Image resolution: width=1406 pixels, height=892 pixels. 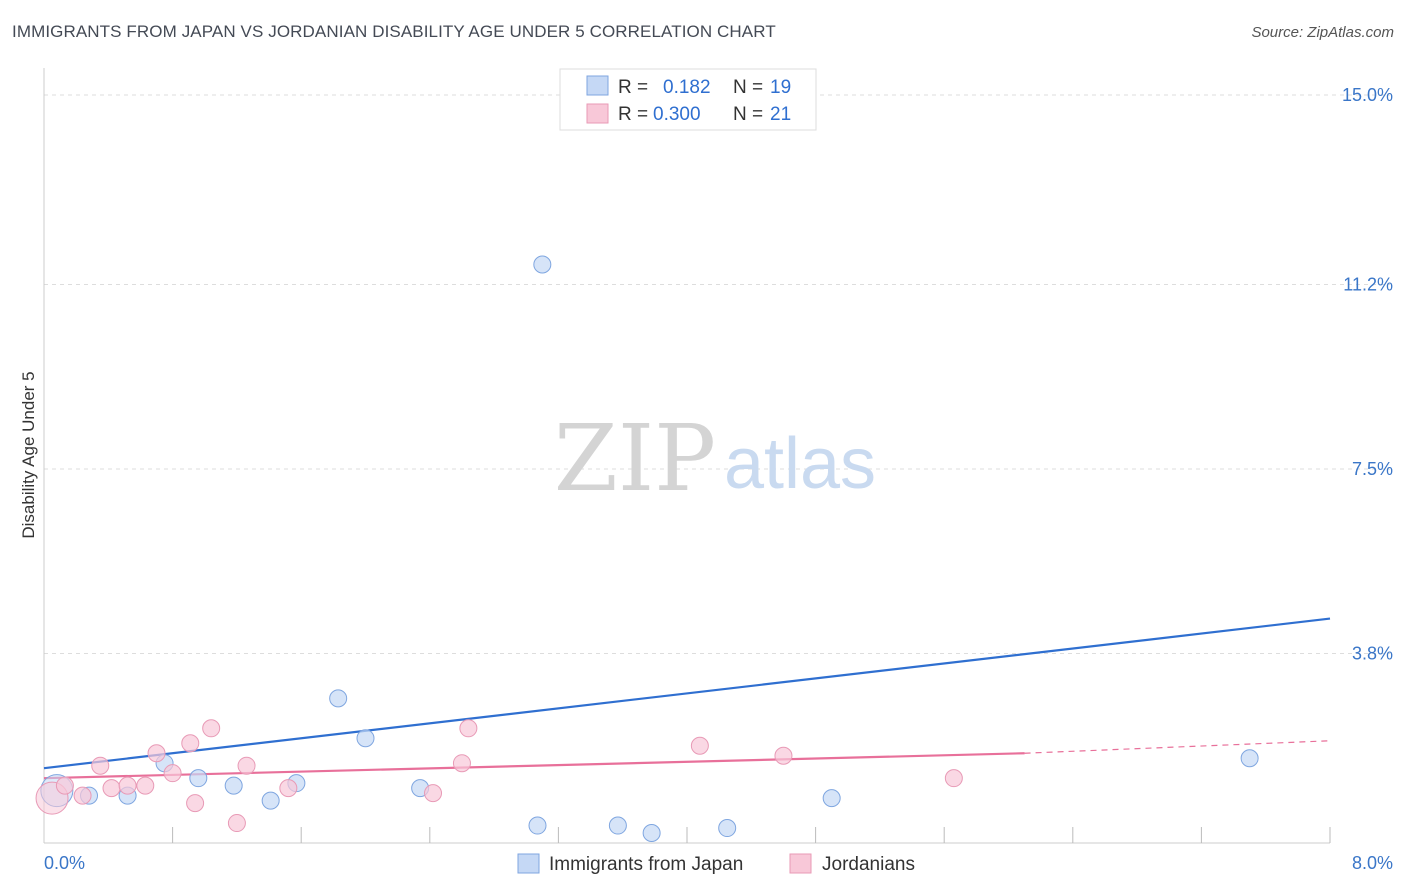 I want to click on watermark-zip: ZIP, so click(x=635, y=458).